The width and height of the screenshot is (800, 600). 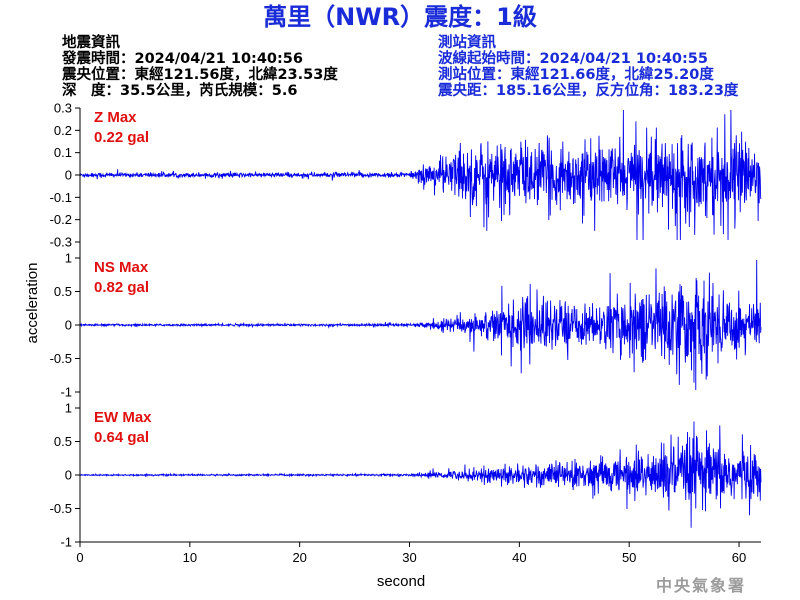 What do you see at coordinates (299, 557) in the screenshot?
I see `x-tick-label: 20` at bounding box center [299, 557].